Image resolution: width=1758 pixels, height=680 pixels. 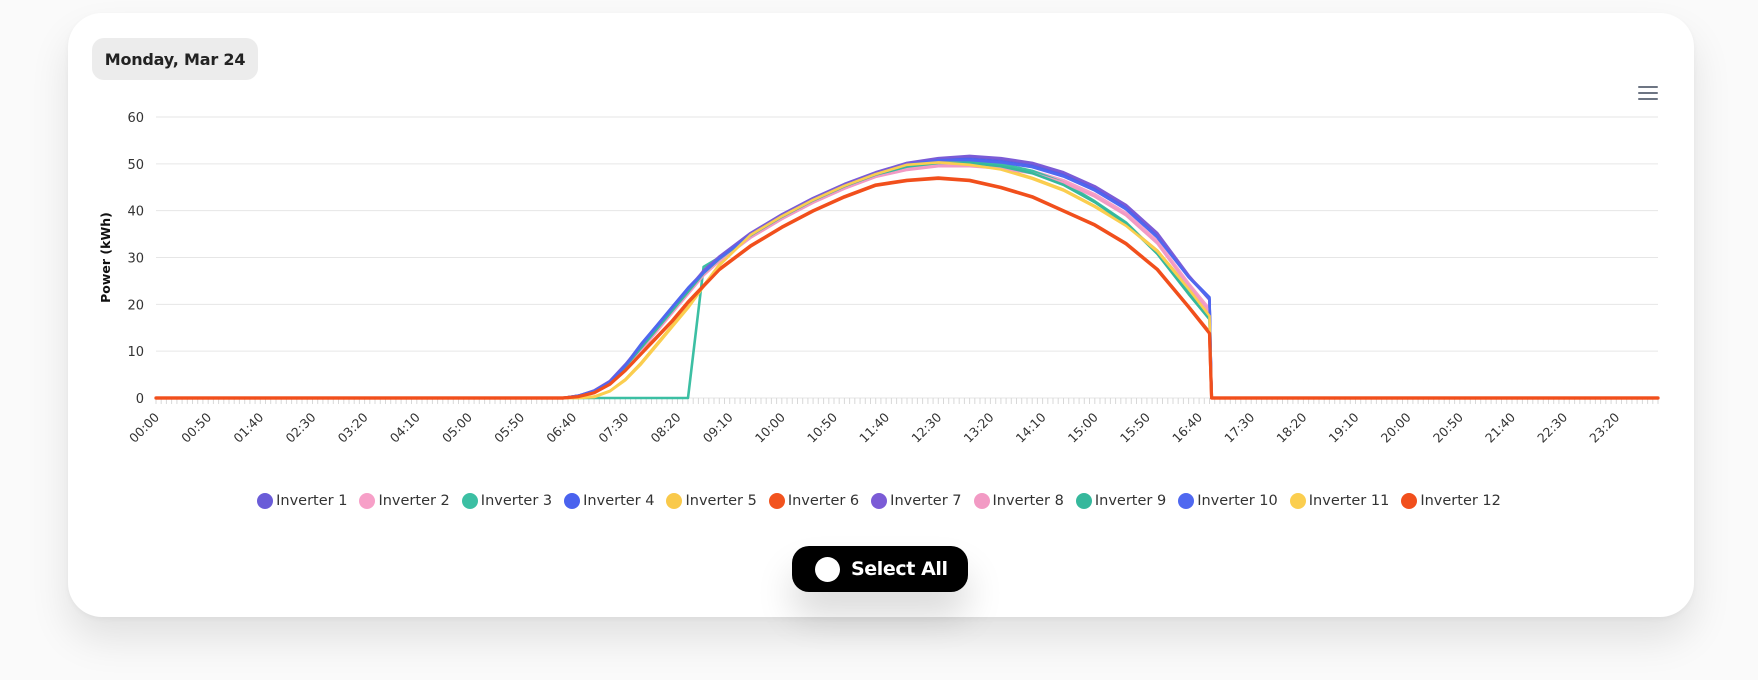 I want to click on x-tick-label: 05:50, so click(x=509, y=427).